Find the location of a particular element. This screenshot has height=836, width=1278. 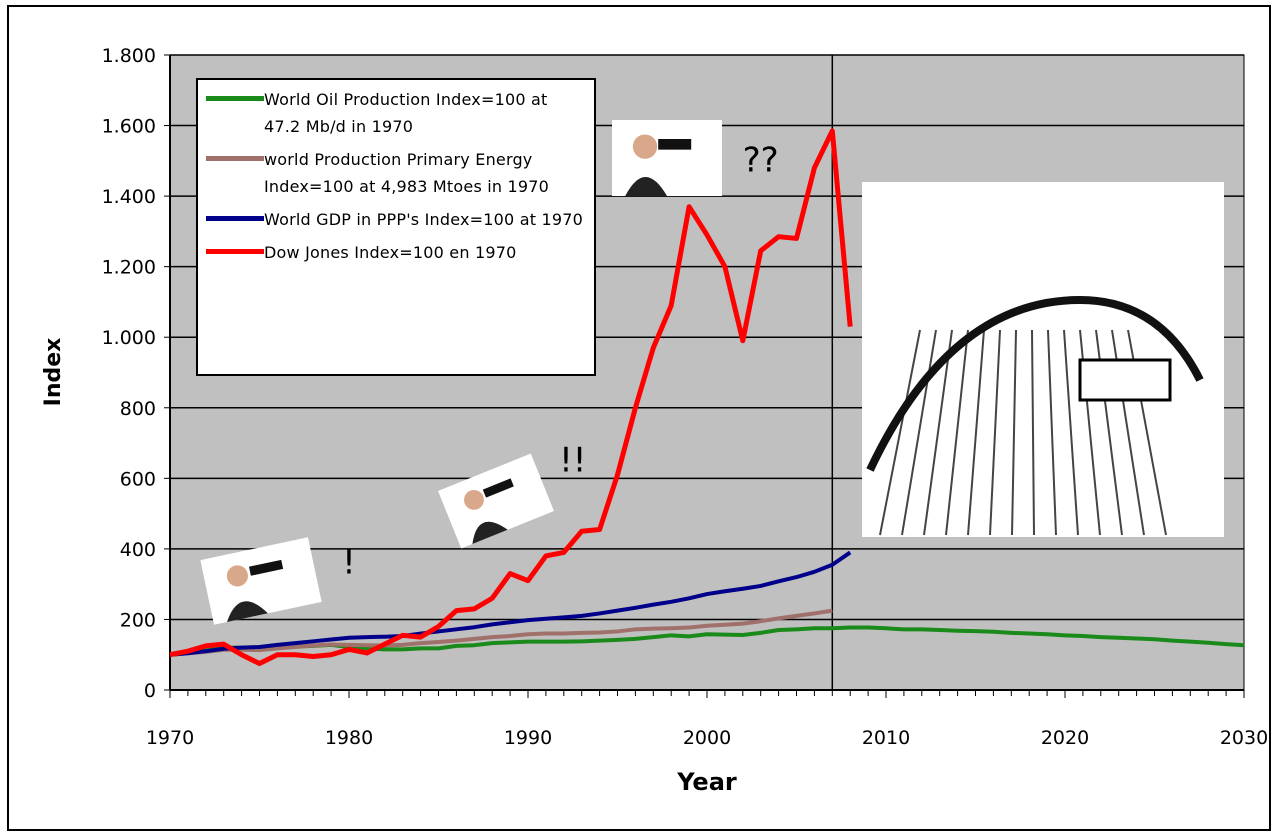

roller-coaster-picture is located at coordinates (1043, 359).